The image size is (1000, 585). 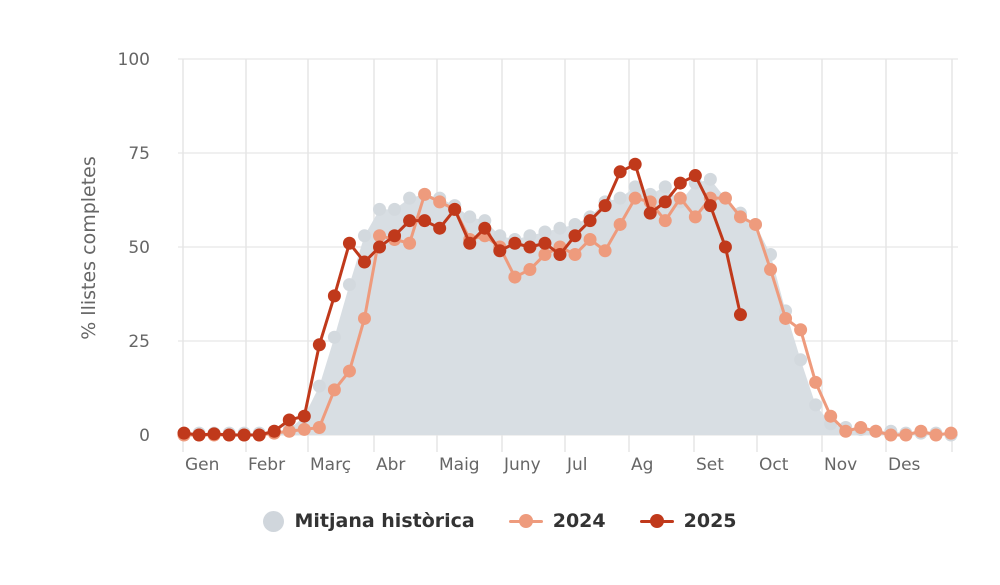 I want to click on legend-item-2025: 2025, so click(x=688, y=521).